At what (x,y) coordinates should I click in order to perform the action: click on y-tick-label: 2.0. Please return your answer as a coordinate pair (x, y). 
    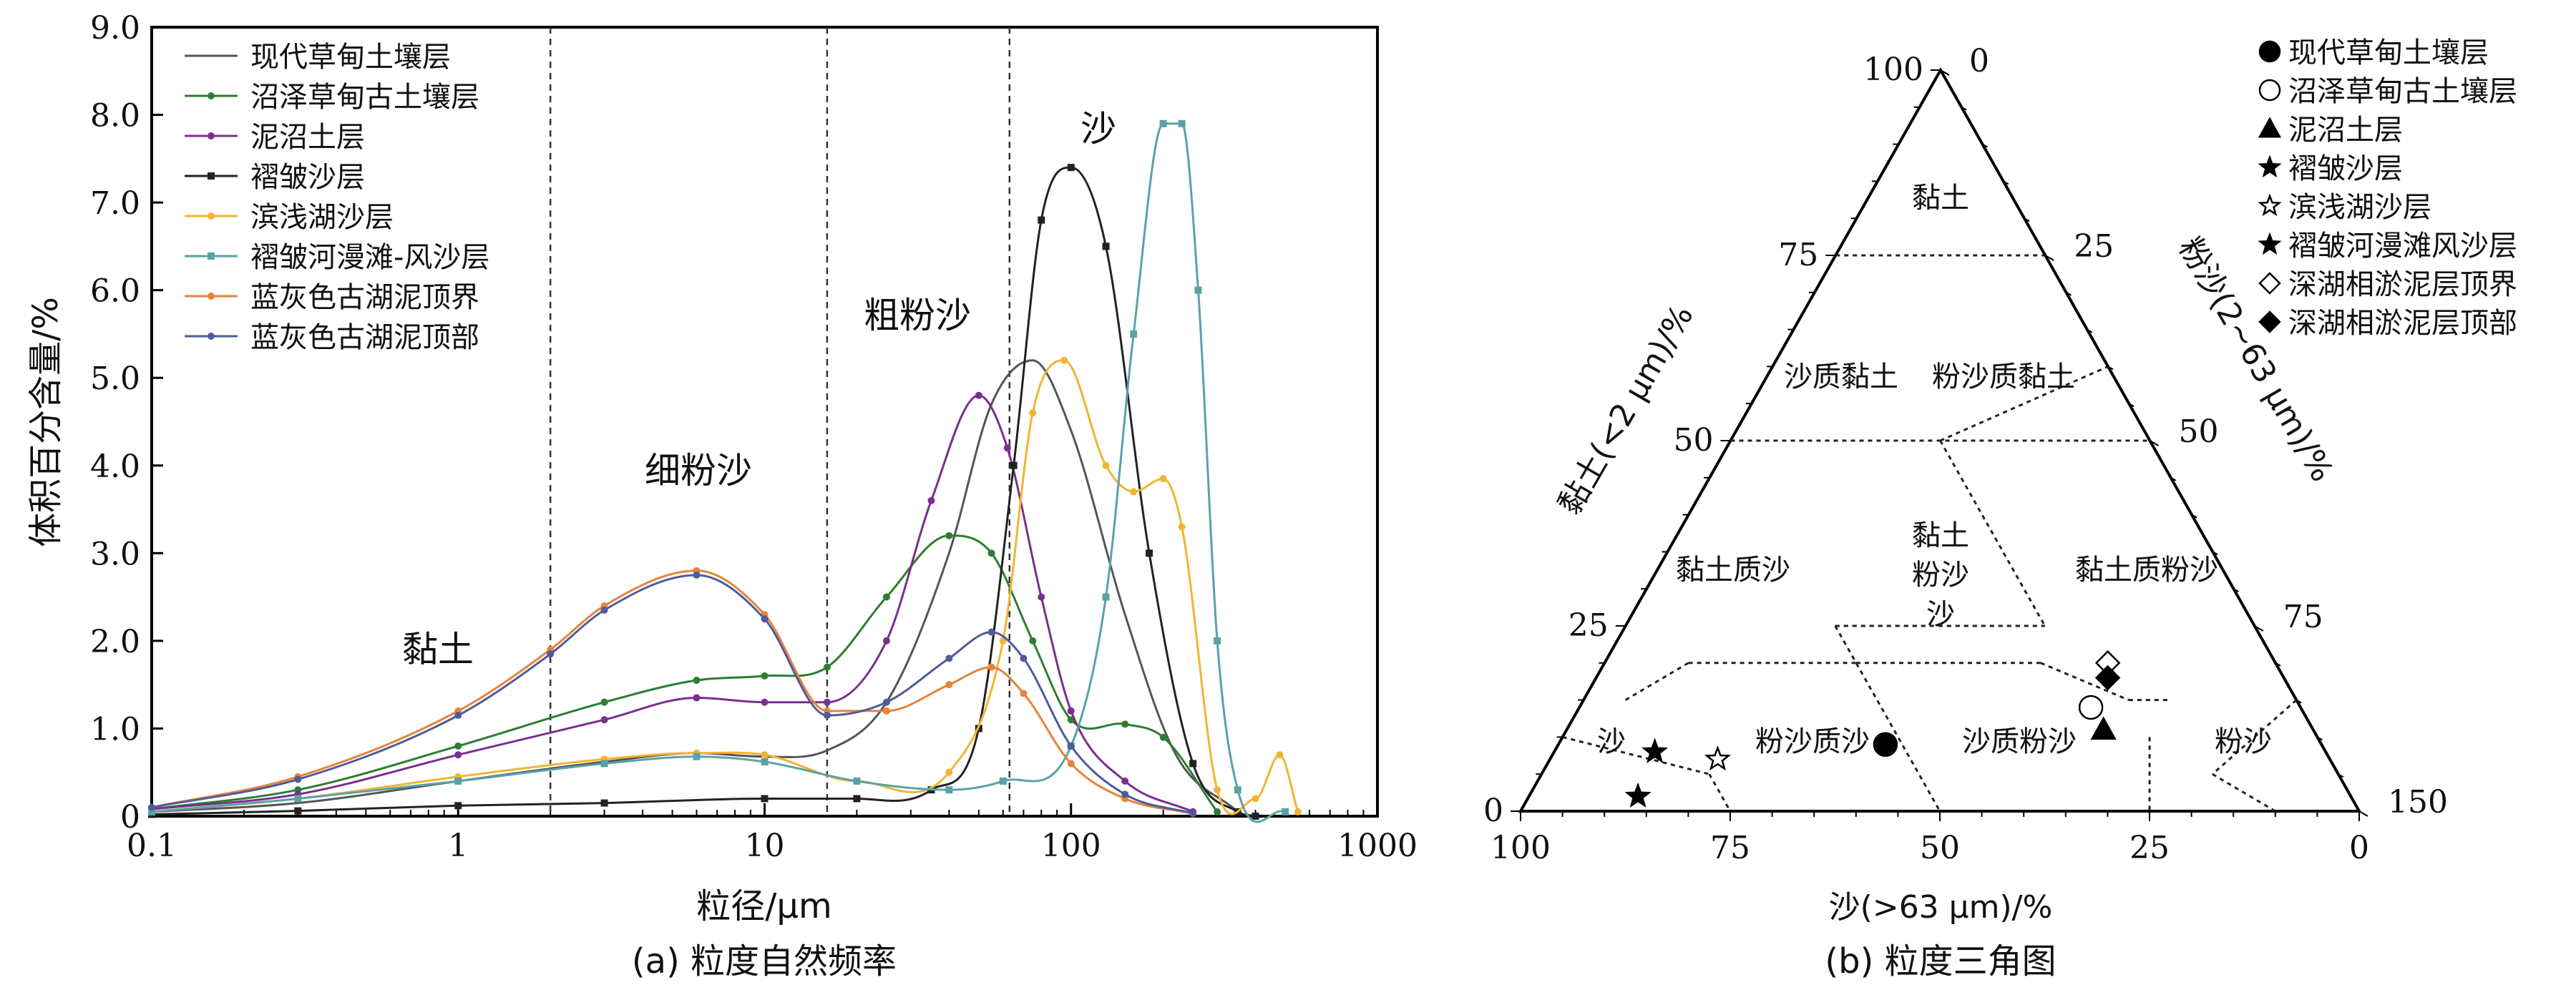
    Looking at the image, I should click on (115, 642).